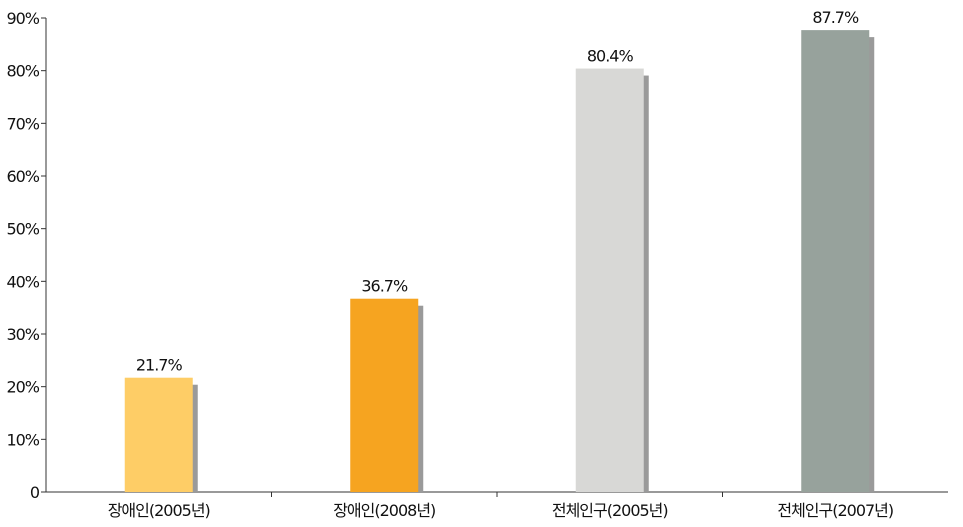  What do you see at coordinates (384, 510) in the screenshot?
I see `x-tick-label: 장애인(2008년)` at bounding box center [384, 510].